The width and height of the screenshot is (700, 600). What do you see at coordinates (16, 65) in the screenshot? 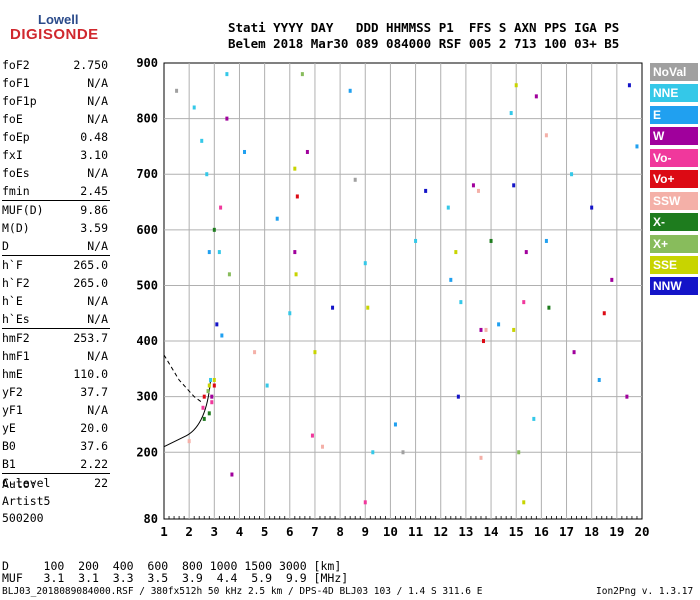
I see `param-name: foF2` at bounding box center [16, 65].